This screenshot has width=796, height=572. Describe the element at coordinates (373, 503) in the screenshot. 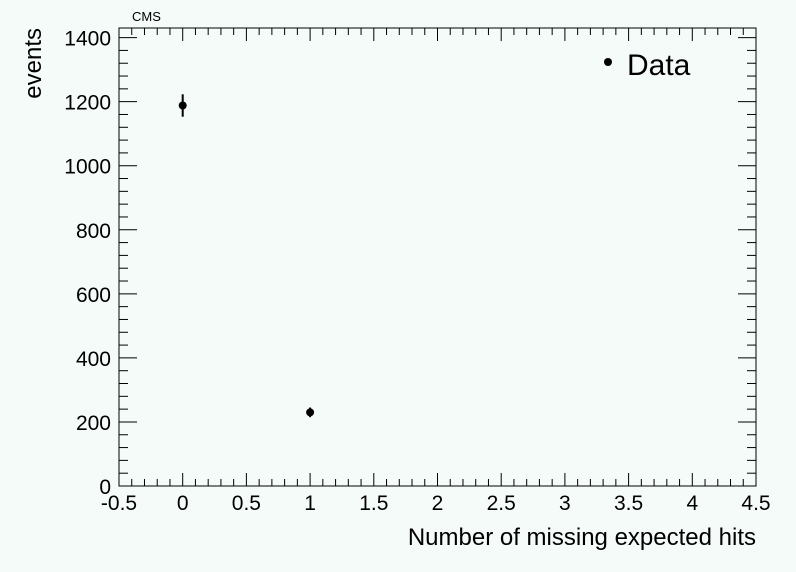

I see `x-tick-label: 1.5` at that location.